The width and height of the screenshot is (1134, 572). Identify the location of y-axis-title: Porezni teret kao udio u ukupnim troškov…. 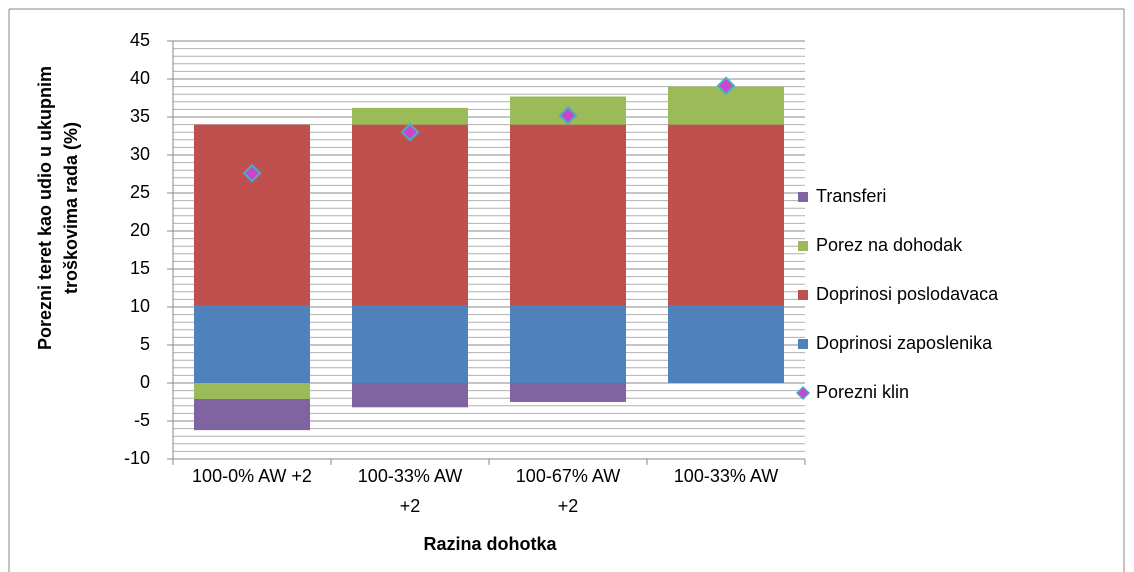
(58, 208).